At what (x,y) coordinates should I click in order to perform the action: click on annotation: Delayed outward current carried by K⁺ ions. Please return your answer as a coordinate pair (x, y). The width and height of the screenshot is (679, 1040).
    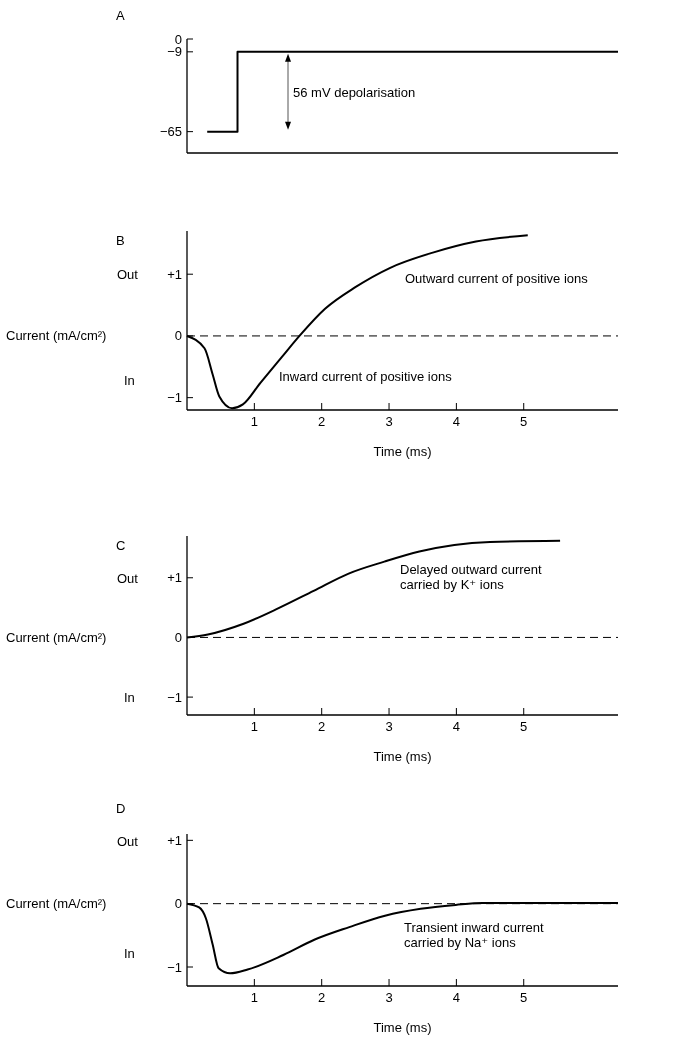
    Looking at the image, I should click on (471, 576).